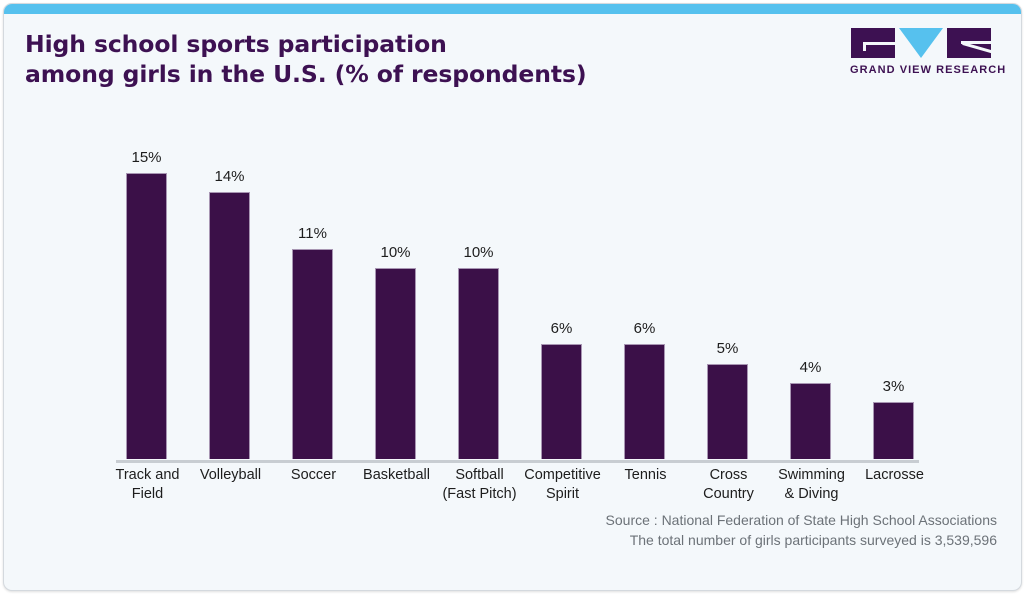 The image size is (1025, 594). What do you see at coordinates (147, 484) in the screenshot?
I see `x-axis-category-label: Track and Field` at bounding box center [147, 484].